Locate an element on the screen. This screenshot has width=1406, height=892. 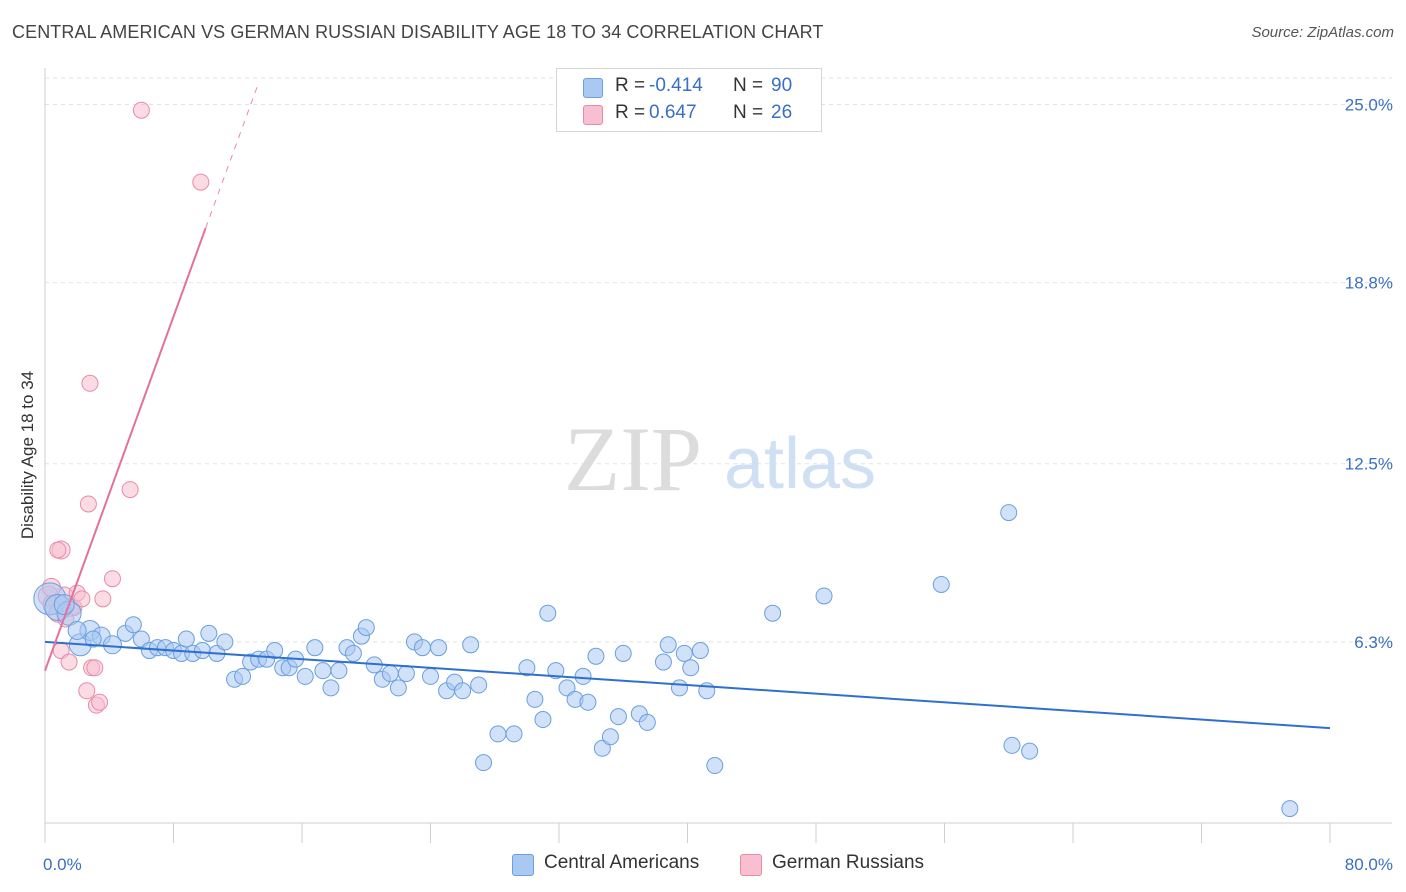
y-tick-label: 18.8% is located at coordinates (1369, 283).